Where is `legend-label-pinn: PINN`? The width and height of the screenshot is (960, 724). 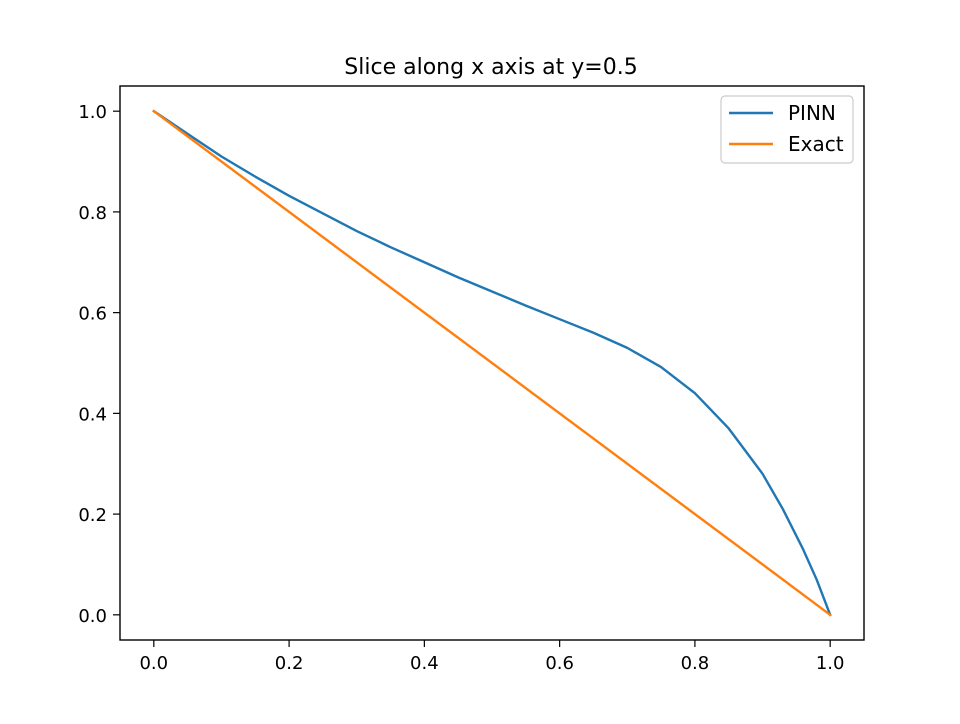 legend-label-pinn: PINN is located at coordinates (812, 113).